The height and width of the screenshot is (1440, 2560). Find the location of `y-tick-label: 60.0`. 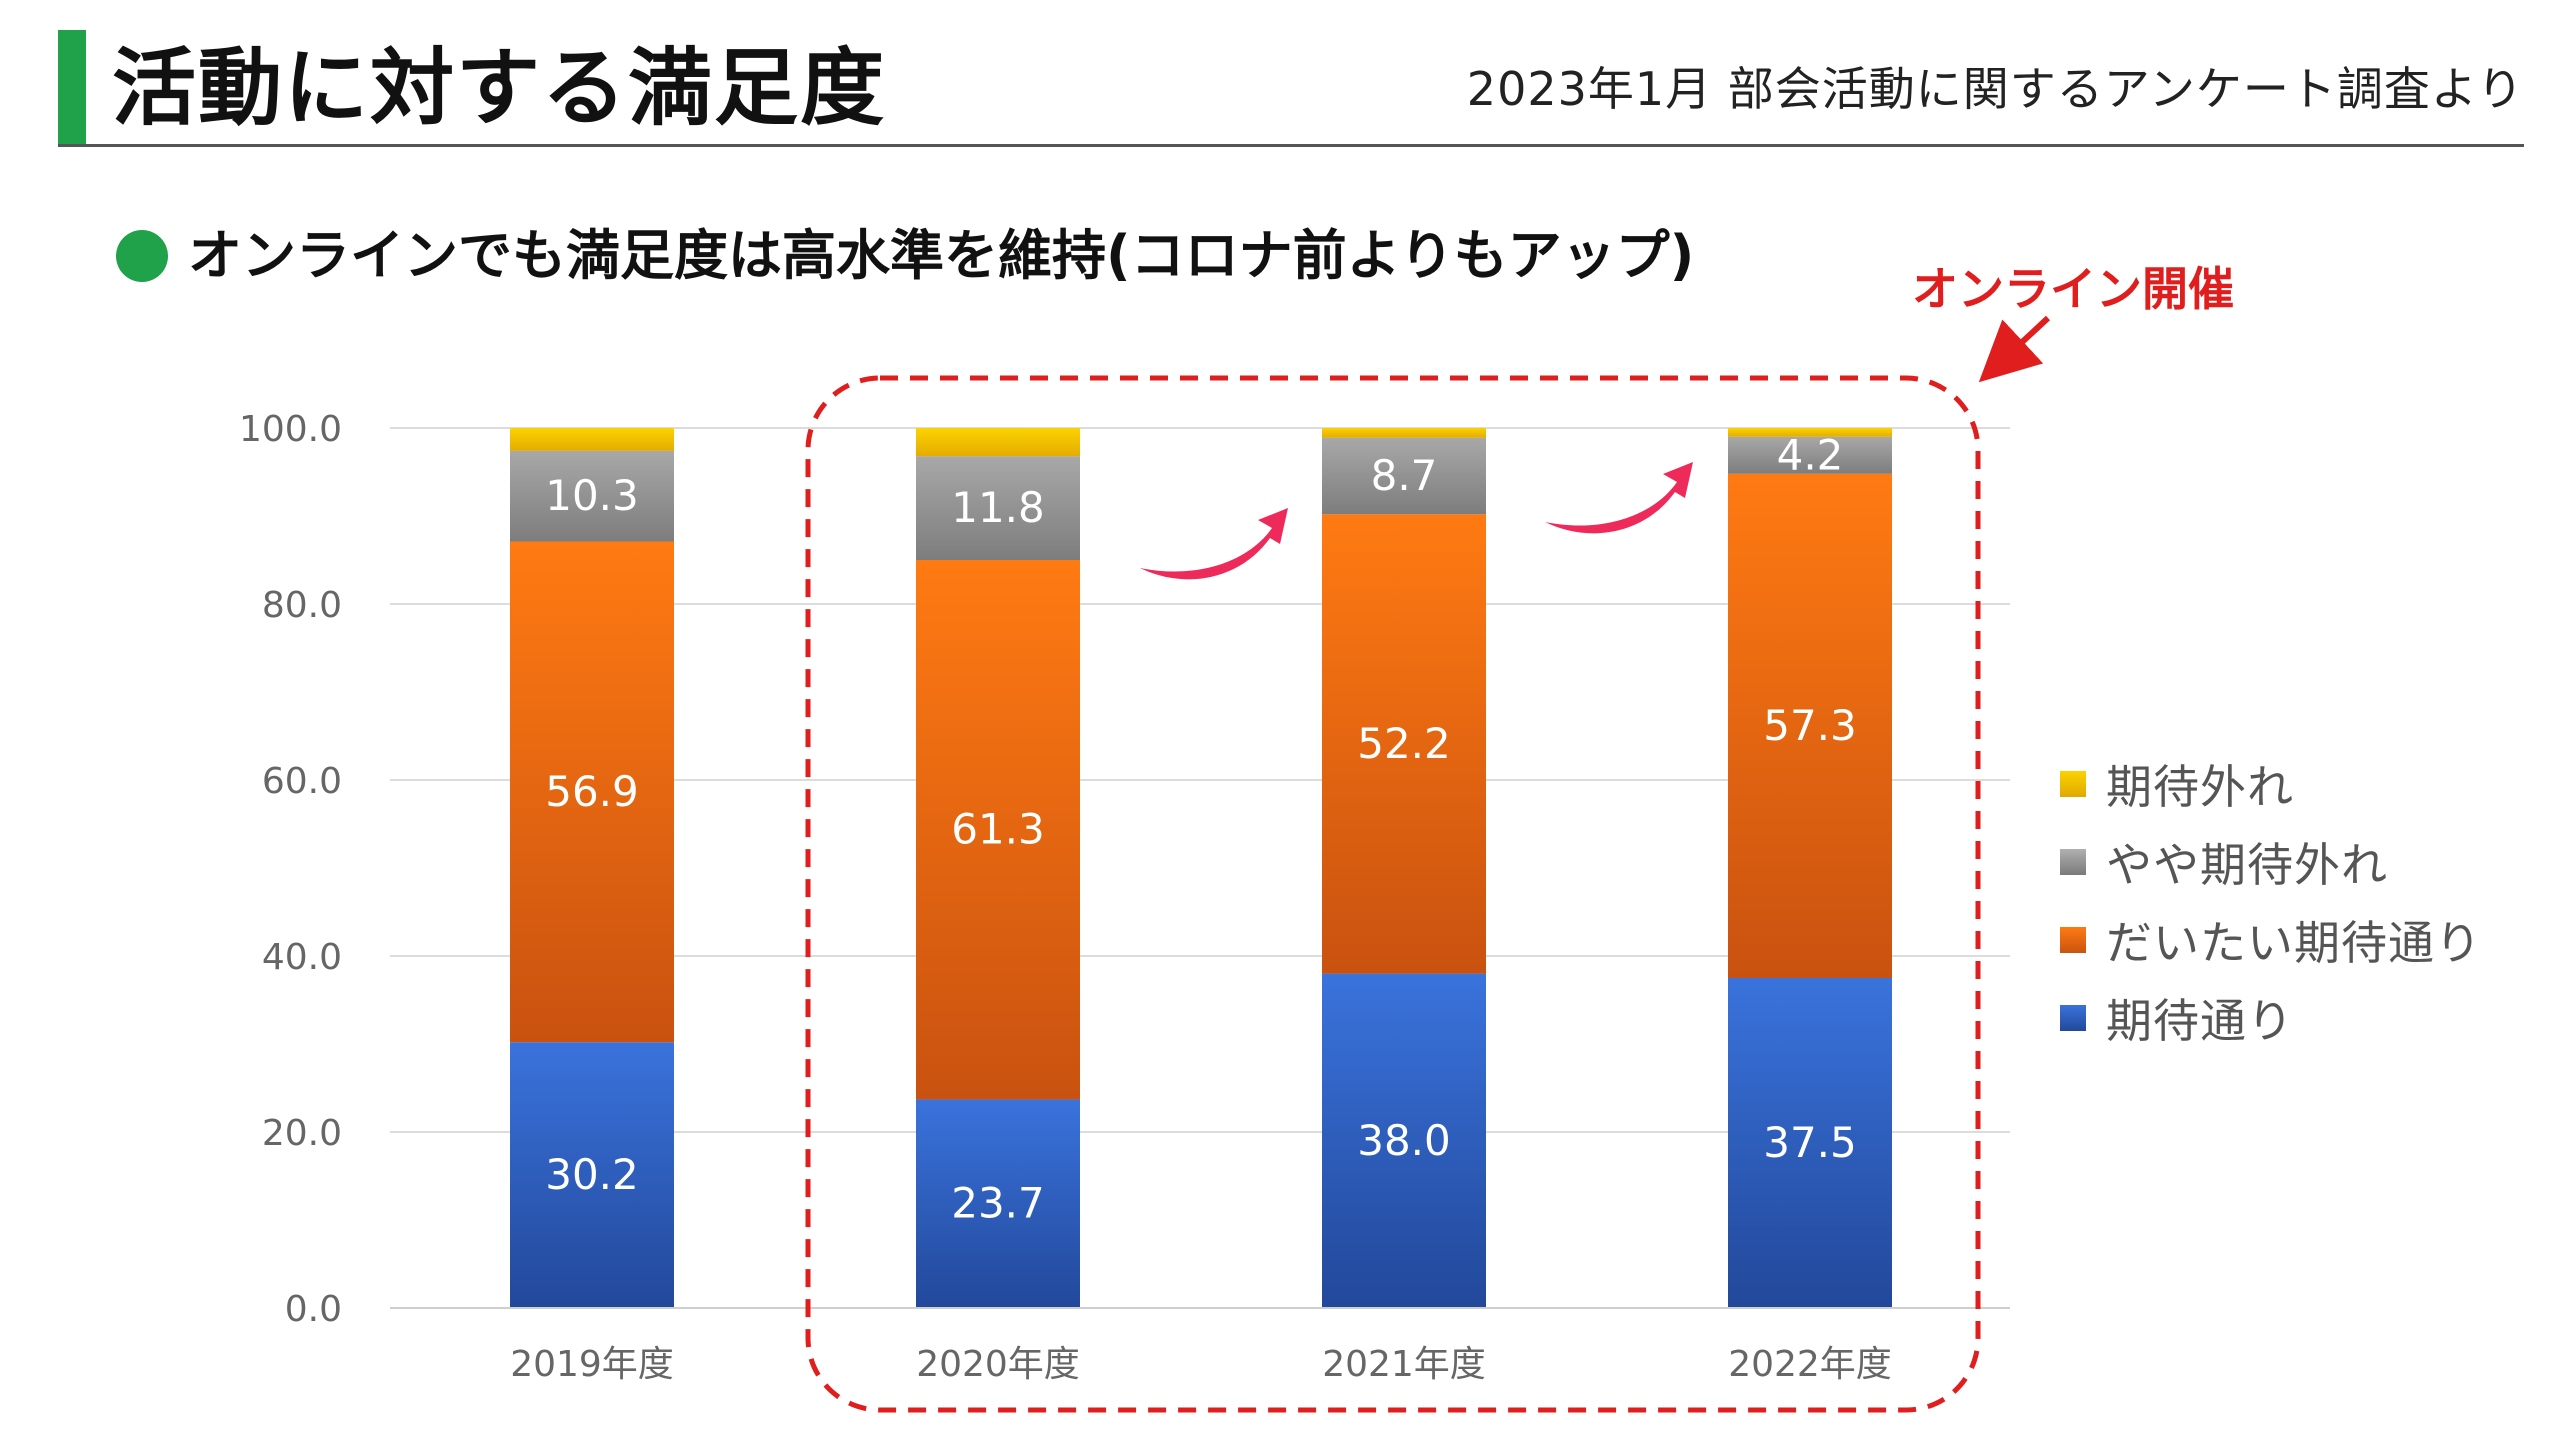

y-tick-label: 60.0 is located at coordinates (302, 781).